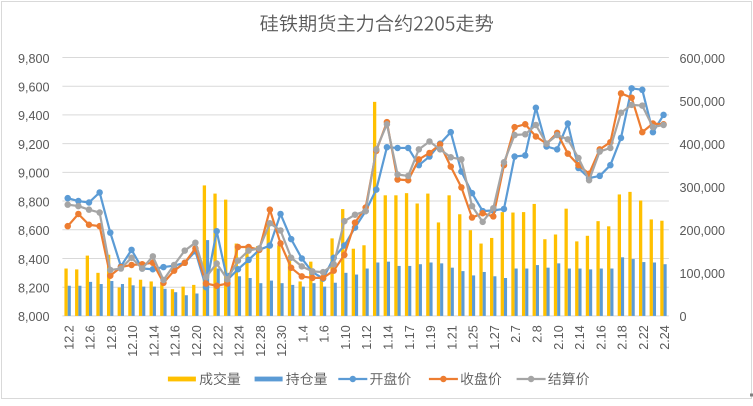 This screenshot has height=406, width=753. Describe the element at coordinates (431, 337) in the screenshot. I see `svg-text: 1.19` at that location.